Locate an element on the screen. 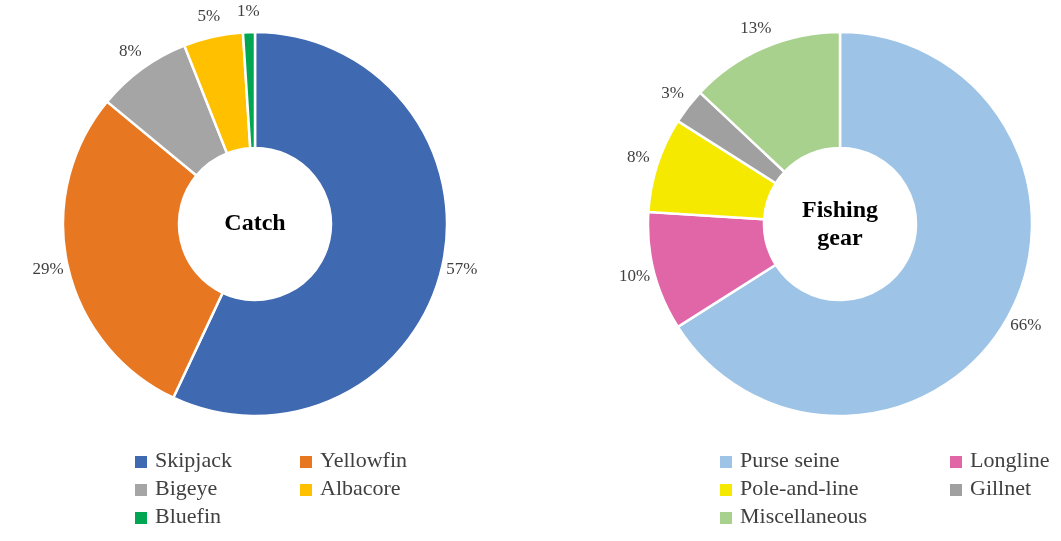  legend-label: Miscellaneous is located at coordinates (804, 516).